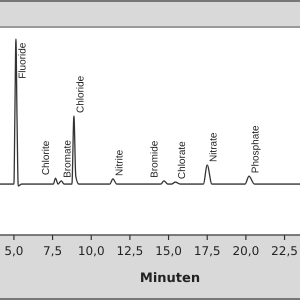  I want to click on annotation: Bromate, so click(68, 159).